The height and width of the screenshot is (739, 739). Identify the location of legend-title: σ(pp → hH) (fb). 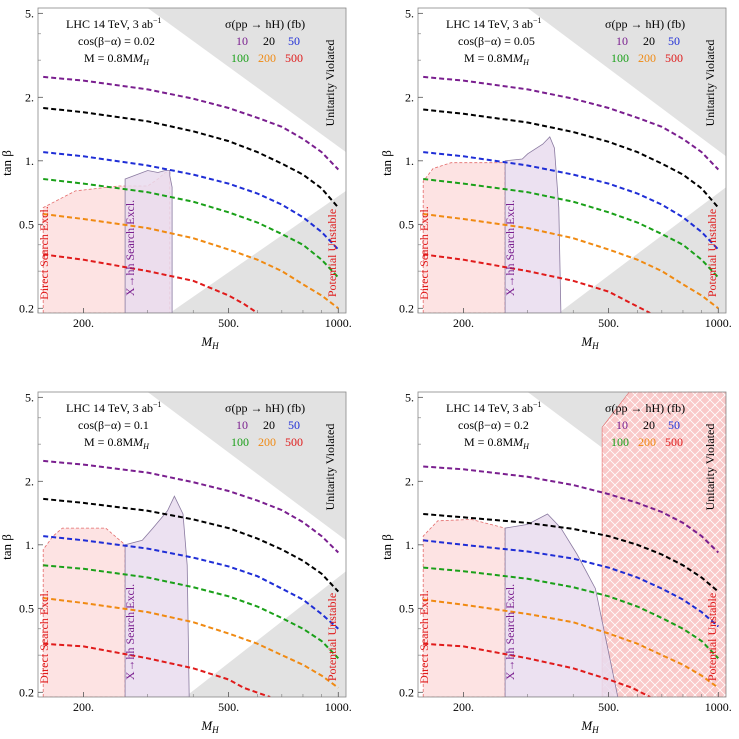
(645, 408).